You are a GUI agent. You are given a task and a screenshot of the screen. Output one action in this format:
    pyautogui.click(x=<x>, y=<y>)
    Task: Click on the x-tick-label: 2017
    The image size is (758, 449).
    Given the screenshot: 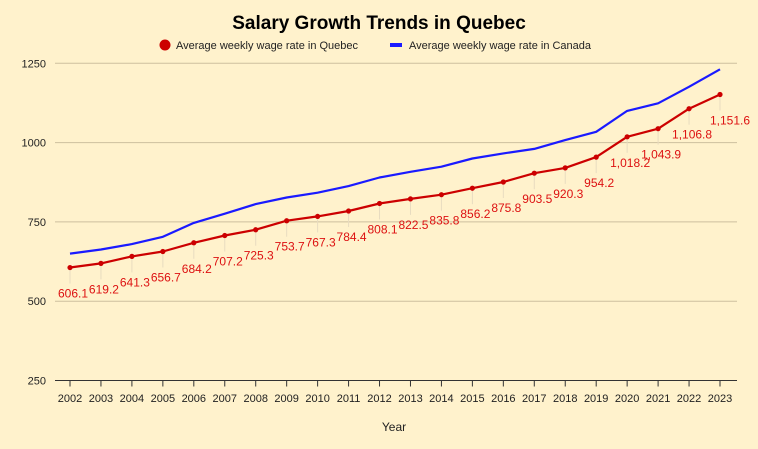 What is the action you would take?
    pyautogui.click(x=534, y=399)
    